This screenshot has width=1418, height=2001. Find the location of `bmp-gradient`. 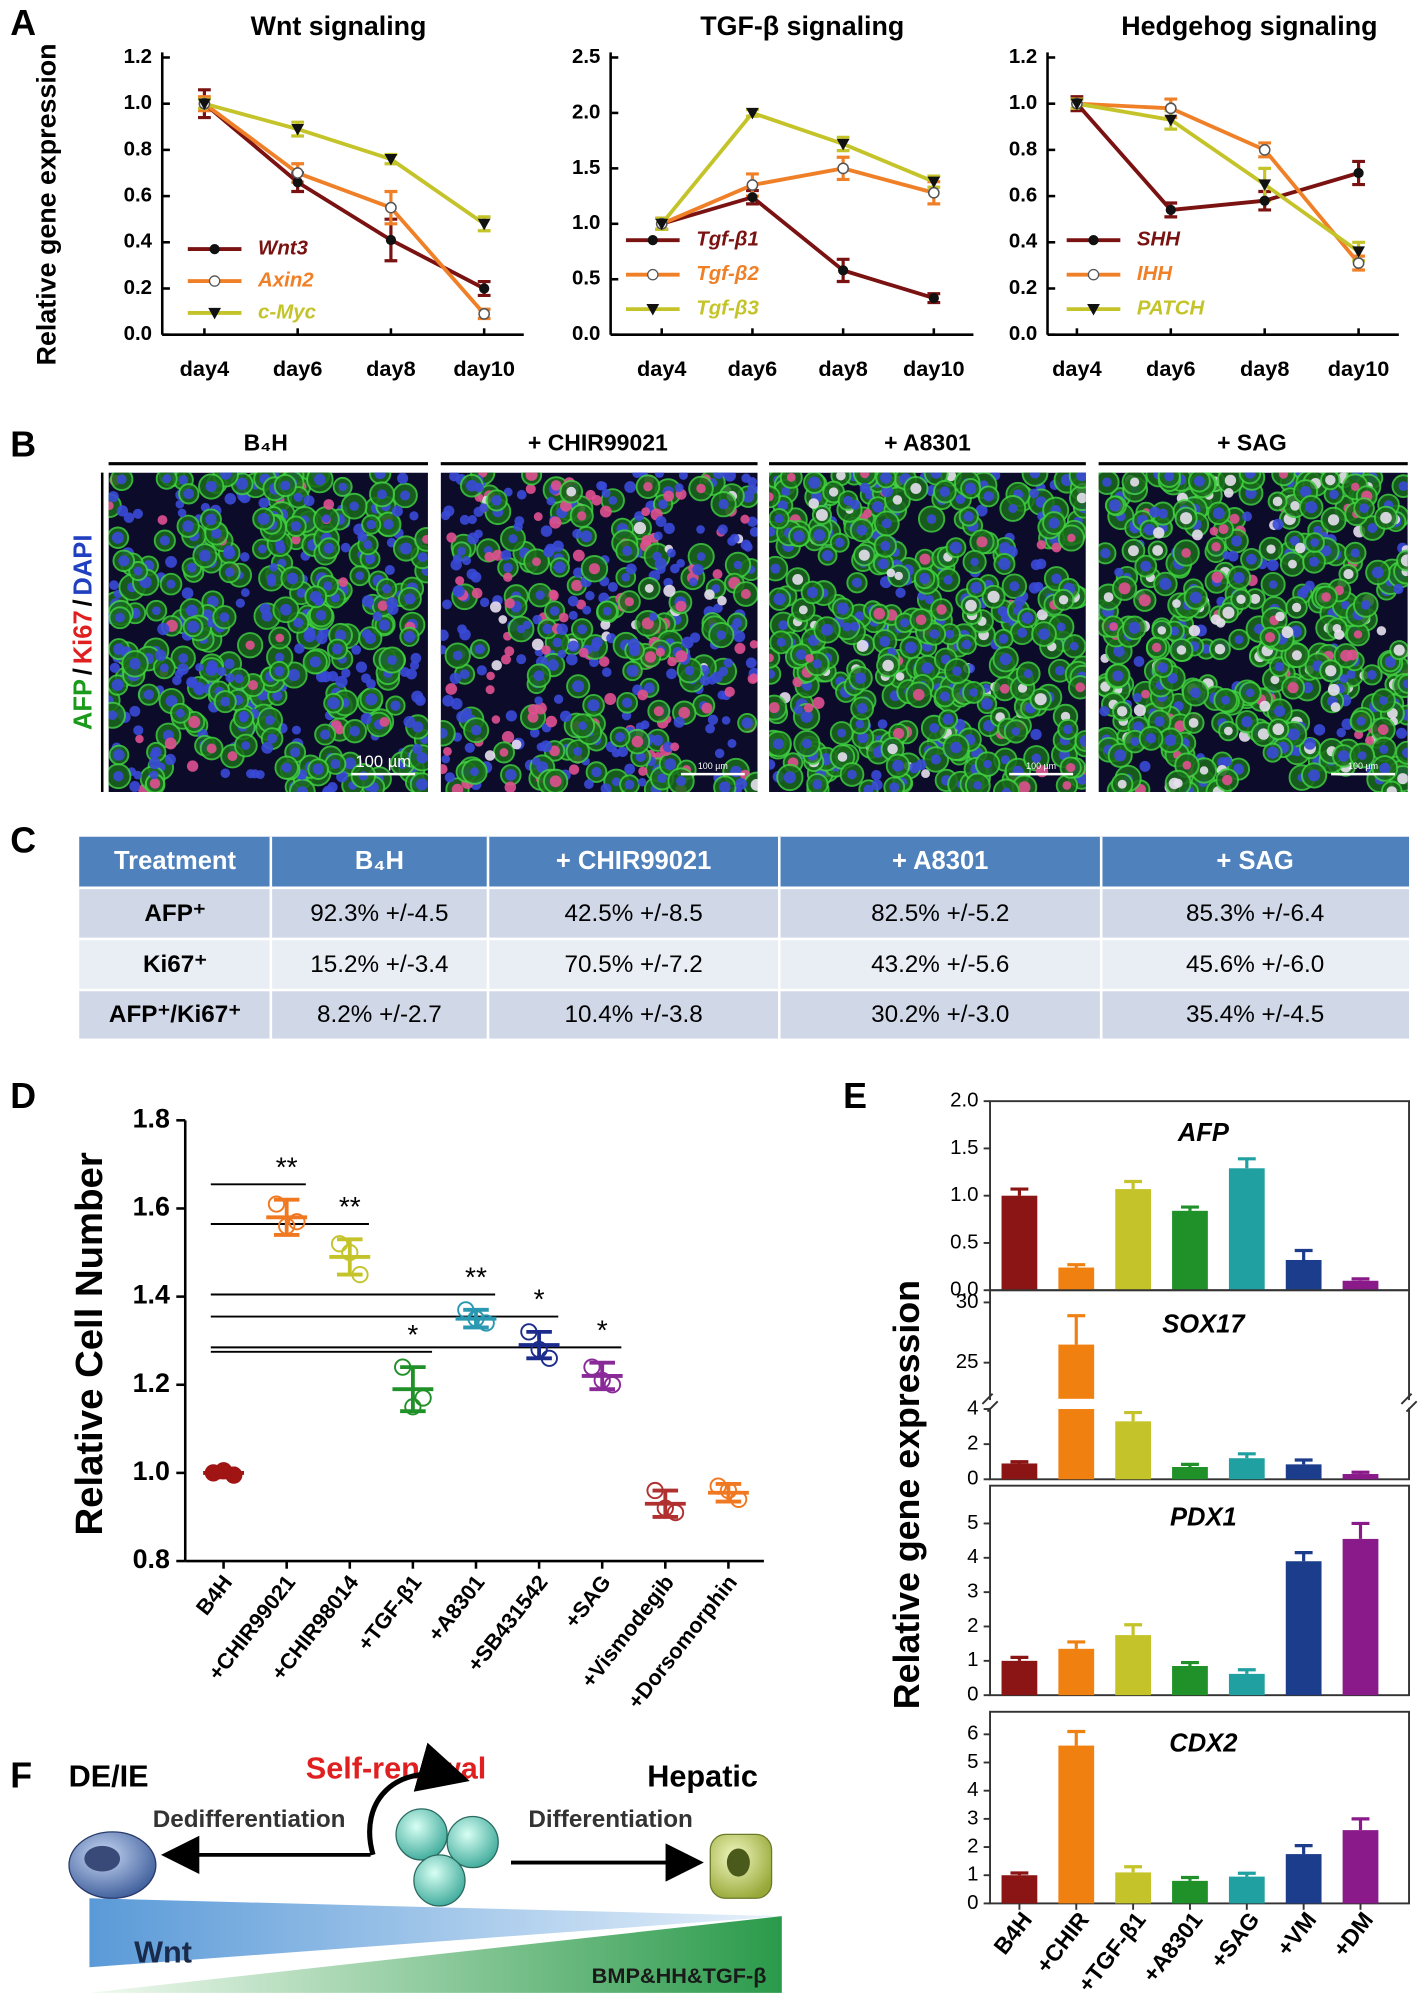

bmp-gradient is located at coordinates (435, 1954).